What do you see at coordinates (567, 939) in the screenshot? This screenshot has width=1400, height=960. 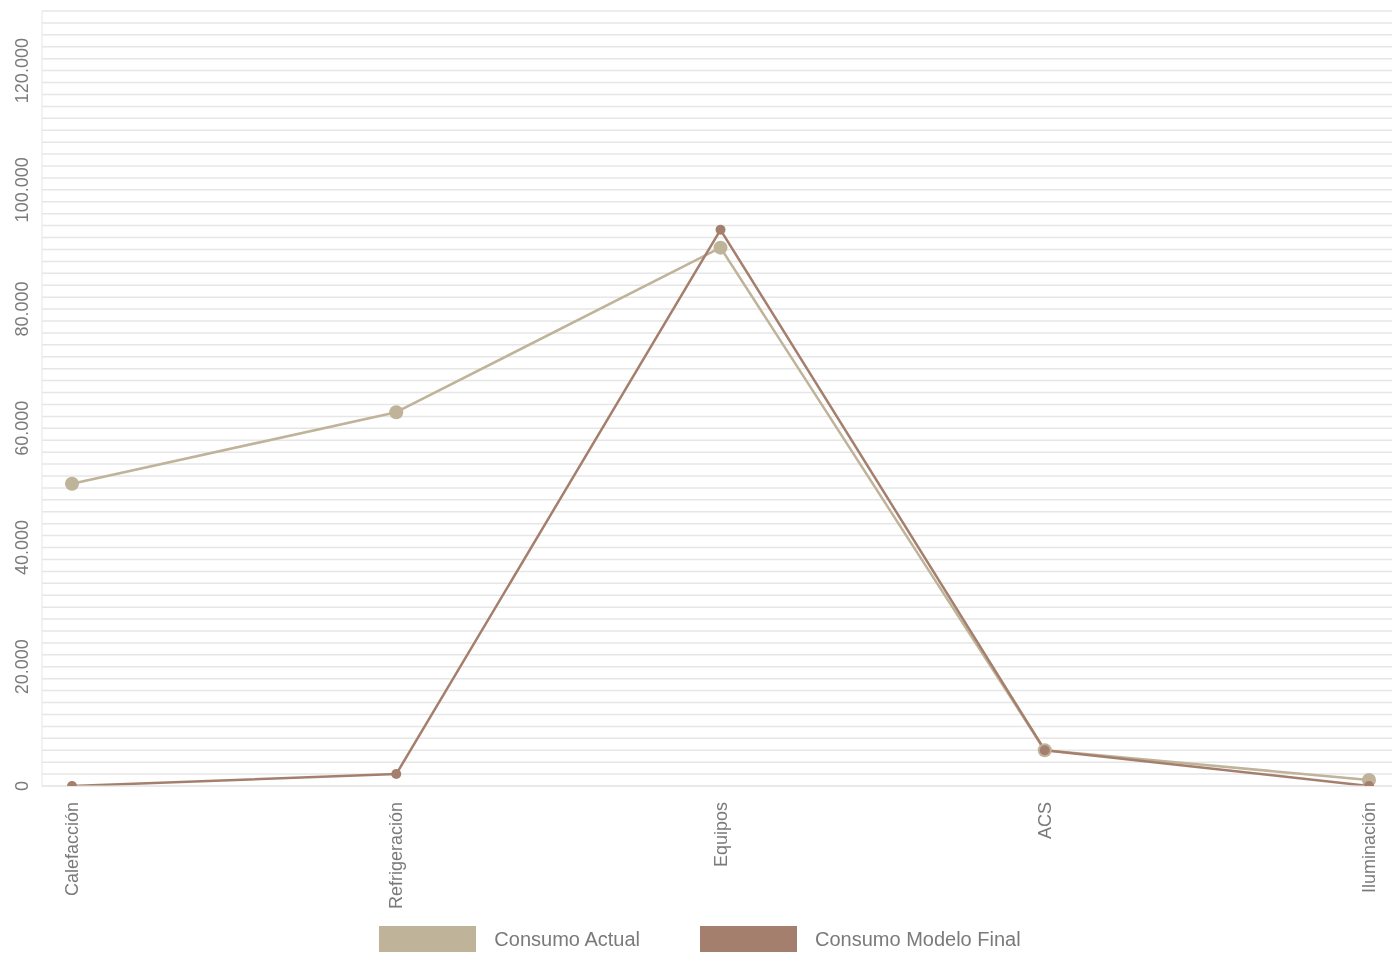 I see `legend-label: Consumo Actual` at bounding box center [567, 939].